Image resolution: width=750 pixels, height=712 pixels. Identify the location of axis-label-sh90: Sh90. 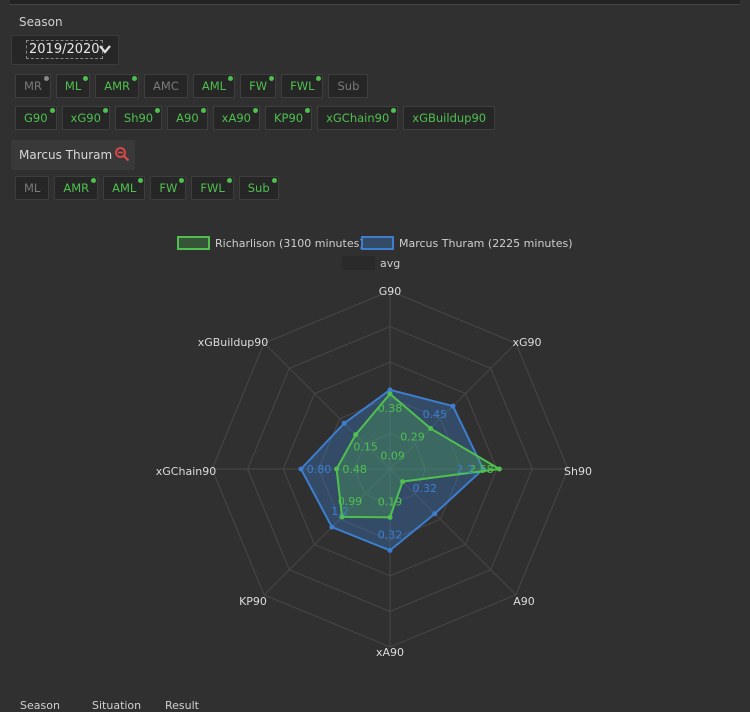
(578, 471).